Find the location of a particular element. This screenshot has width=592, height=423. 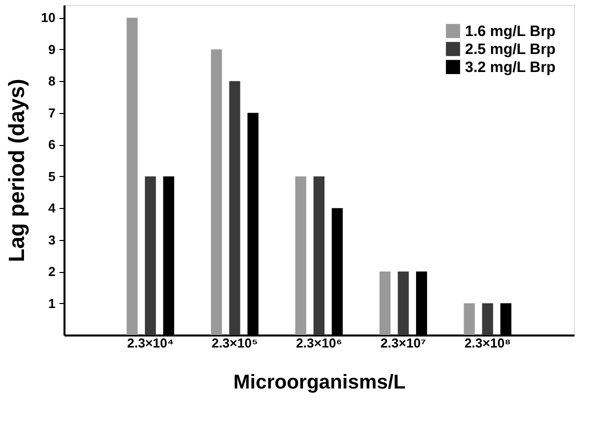

y-tick-label: 5 is located at coordinates (52, 176).